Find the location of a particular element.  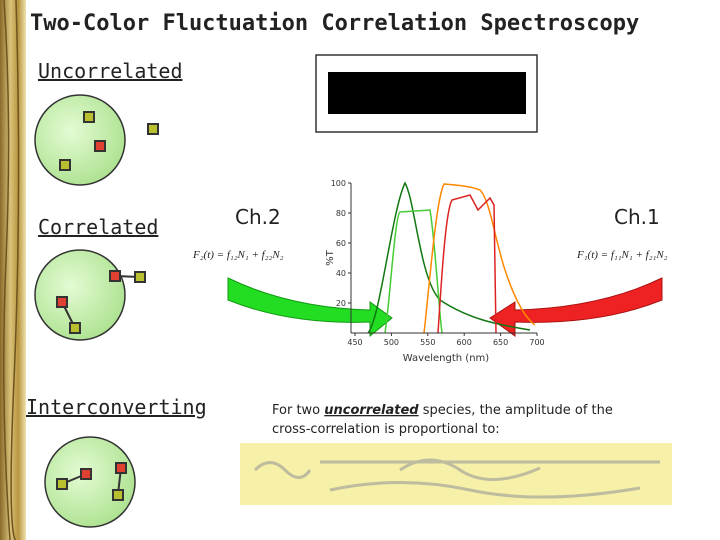

formula: F₁(t) = f₁₁N₁ + f₂₁N₂ is located at coordinates (622, 255).